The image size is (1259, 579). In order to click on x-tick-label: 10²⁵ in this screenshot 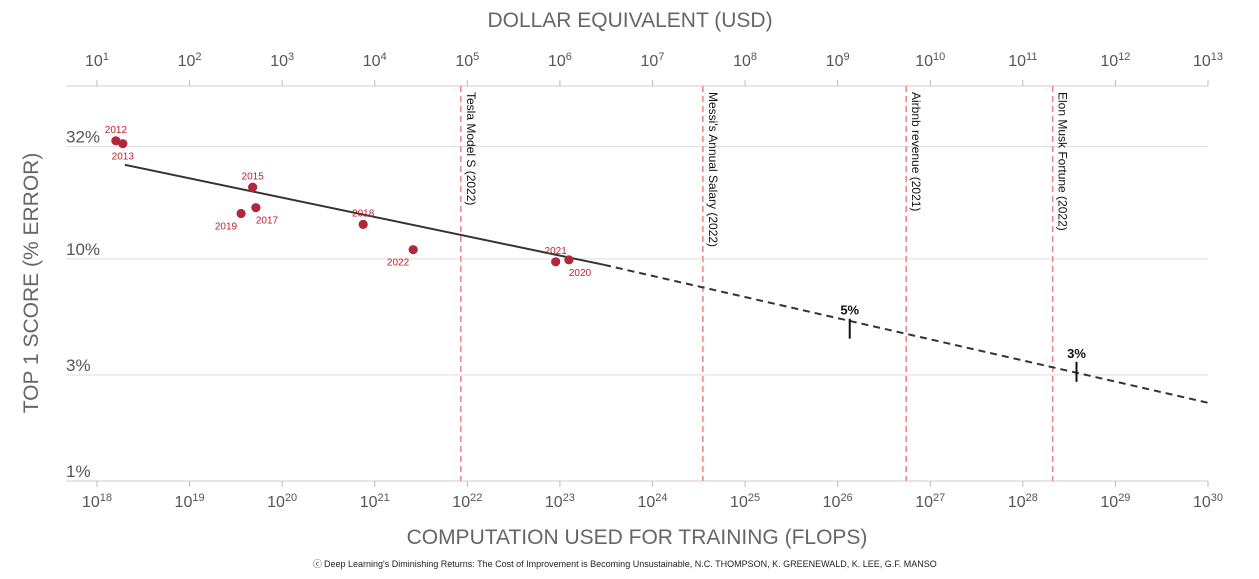, I will do `click(745, 501)`.